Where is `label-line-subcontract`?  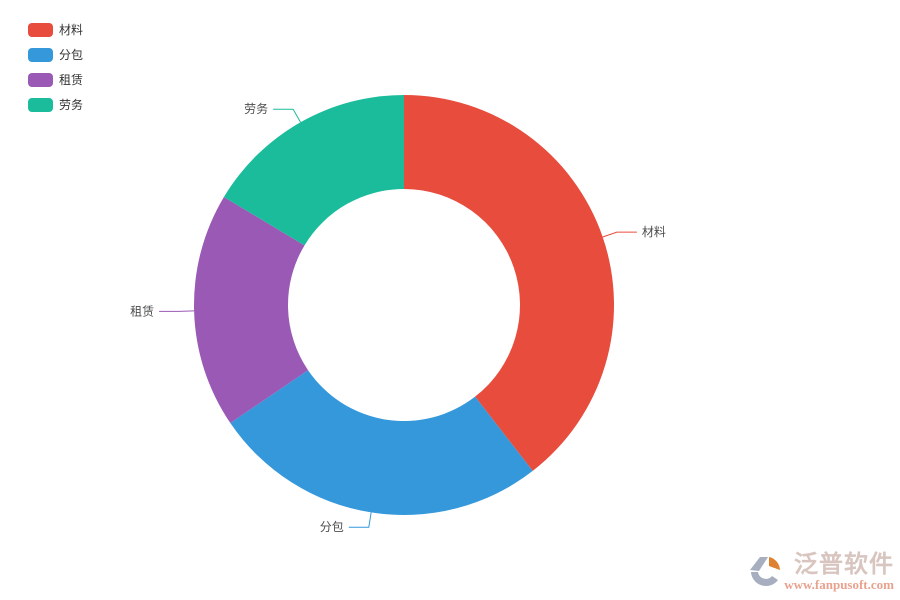 label-line-subcontract is located at coordinates (360, 520).